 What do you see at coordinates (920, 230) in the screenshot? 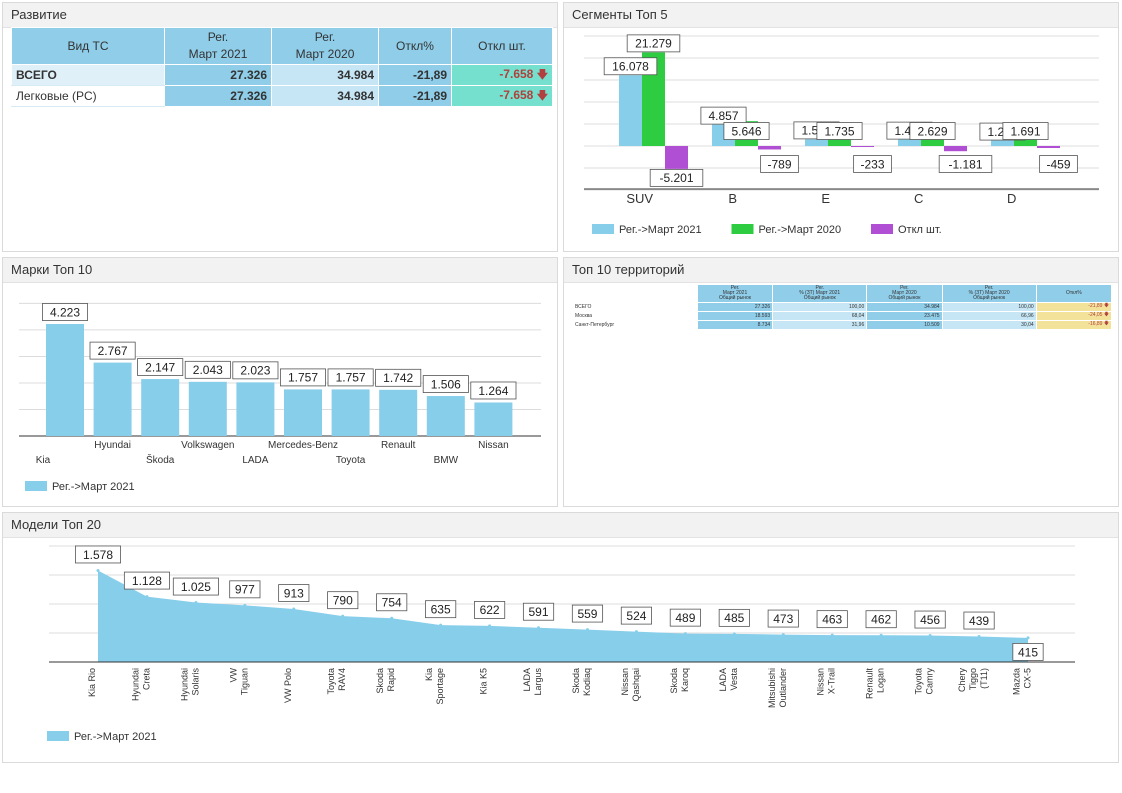
I see `legend-label: Откл шт.` at bounding box center [920, 230].